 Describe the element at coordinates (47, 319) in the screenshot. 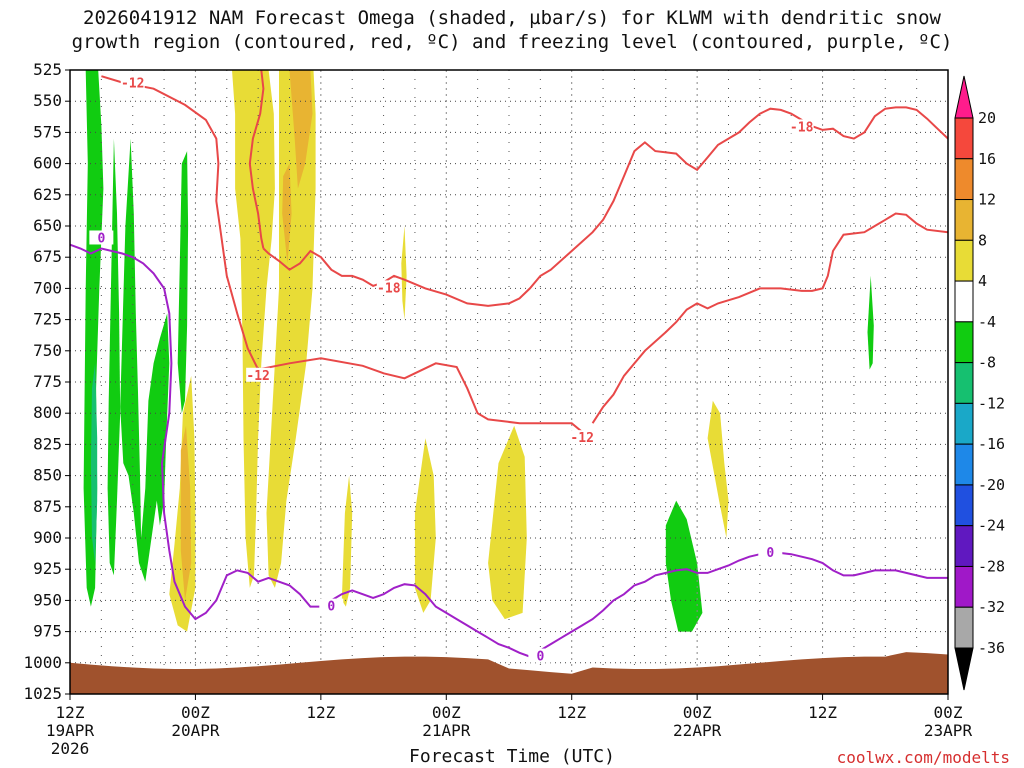

I see `y-tick-label-725: 725` at that location.